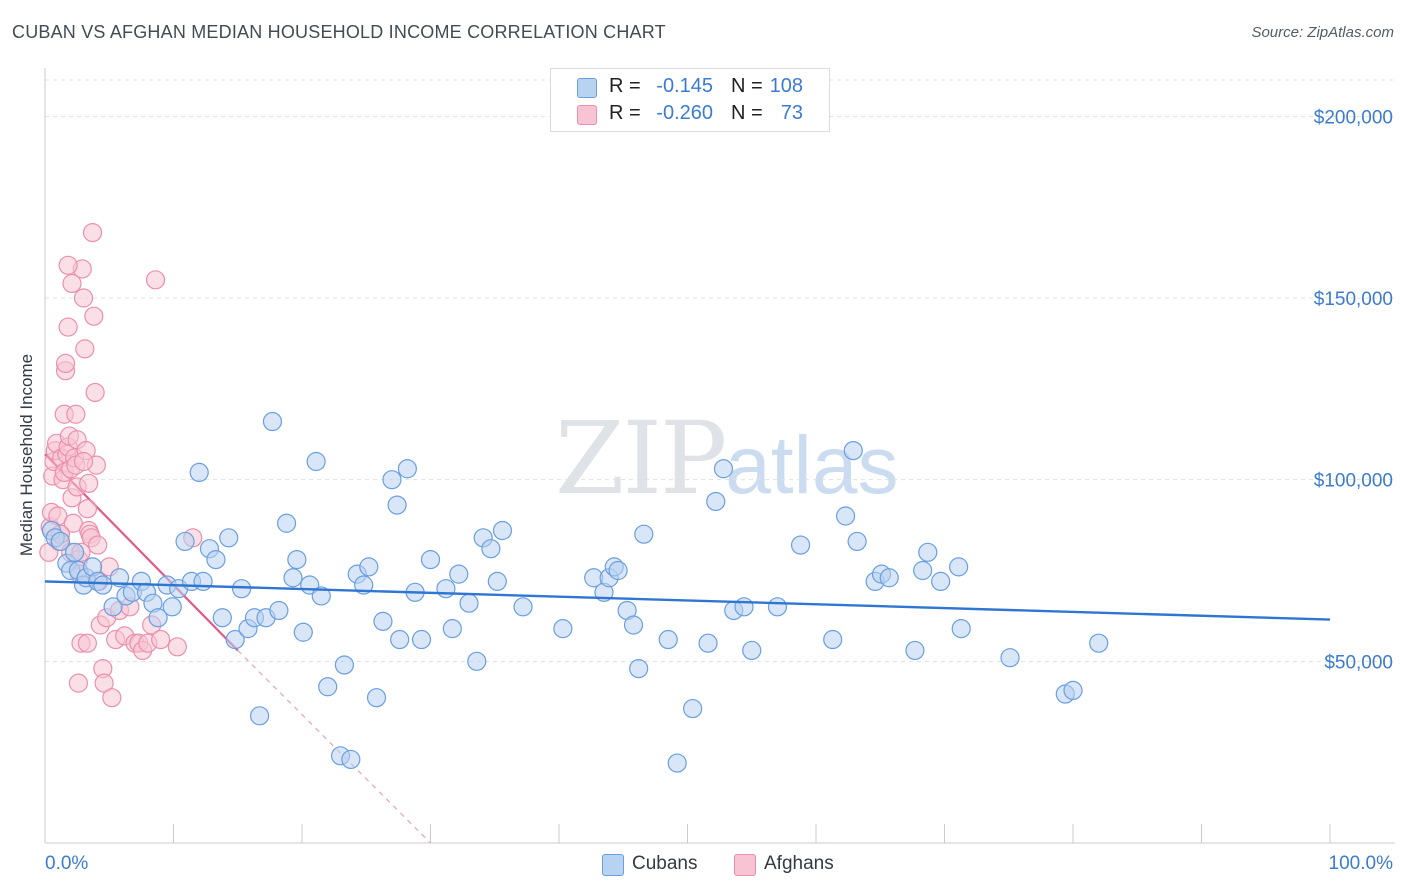  Describe the element at coordinates (791, 113) in the screenshot. I see `afghans-n-value: 73` at that location.